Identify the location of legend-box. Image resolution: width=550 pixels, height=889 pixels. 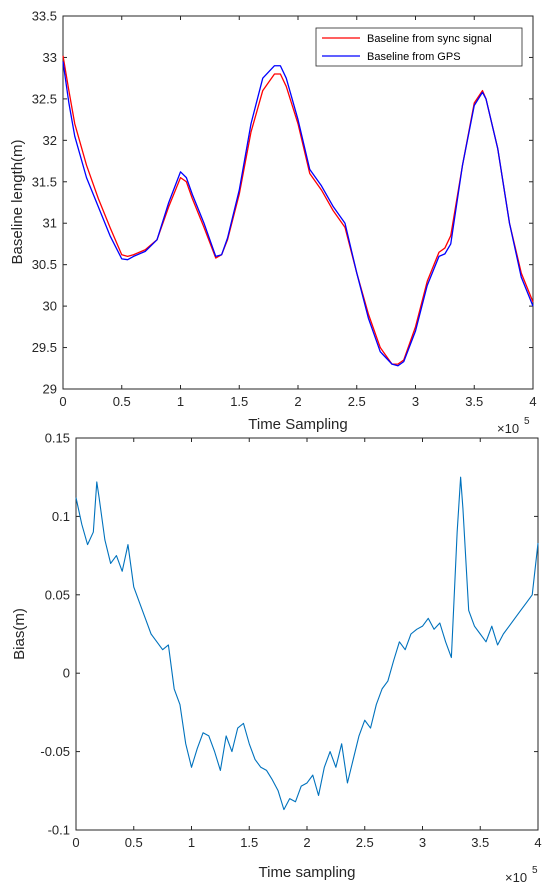
(419, 47).